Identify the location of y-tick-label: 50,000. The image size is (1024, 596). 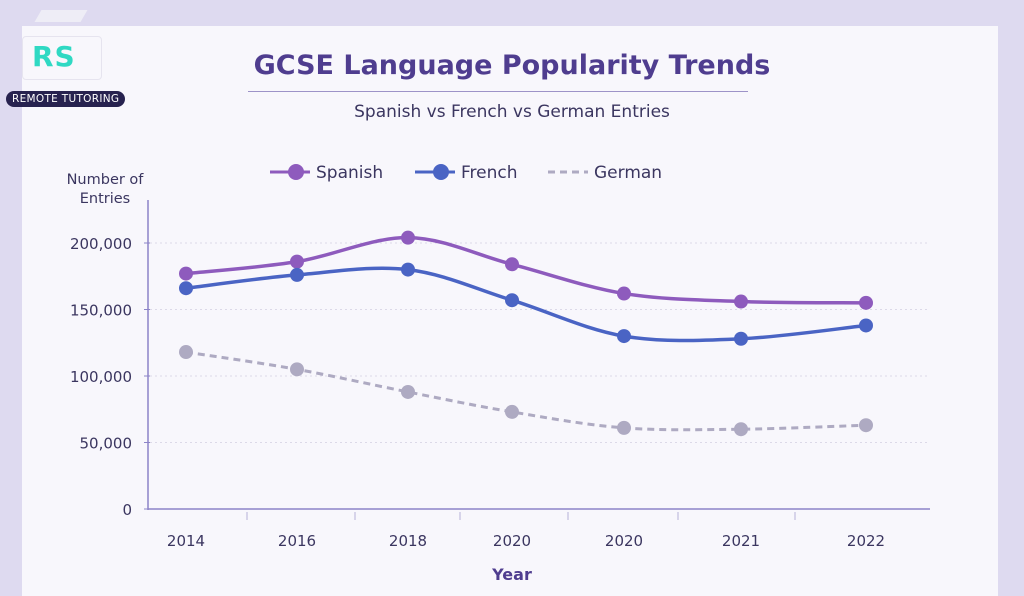
(106, 444).